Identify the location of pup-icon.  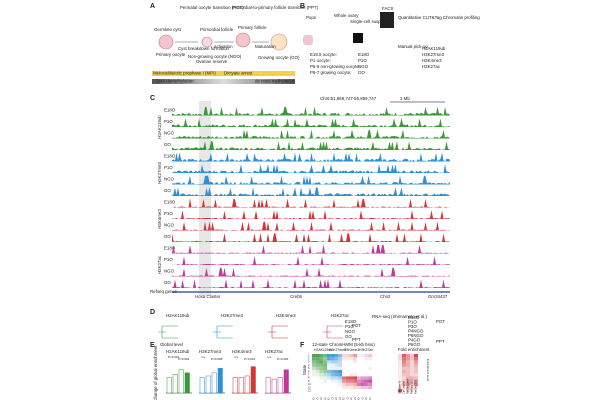
(308, 40).